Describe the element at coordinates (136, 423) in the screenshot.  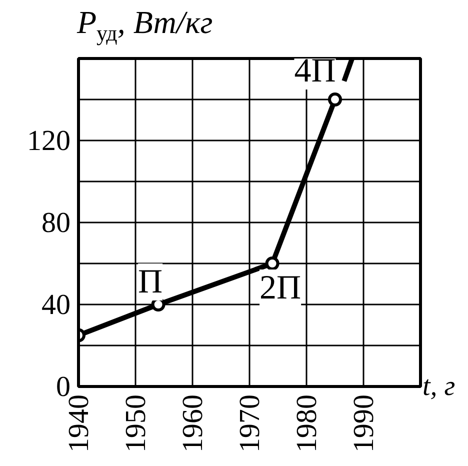
I see `x-tick-label: 1950` at that location.